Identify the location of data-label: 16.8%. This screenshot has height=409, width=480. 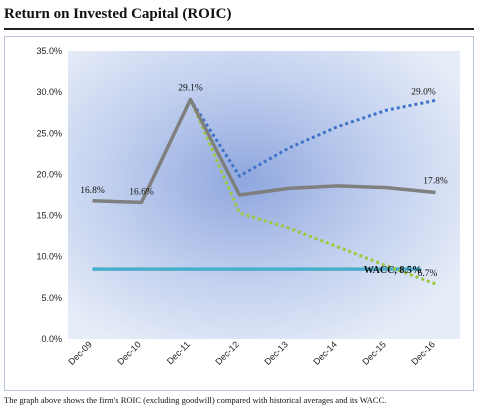
(92, 191).